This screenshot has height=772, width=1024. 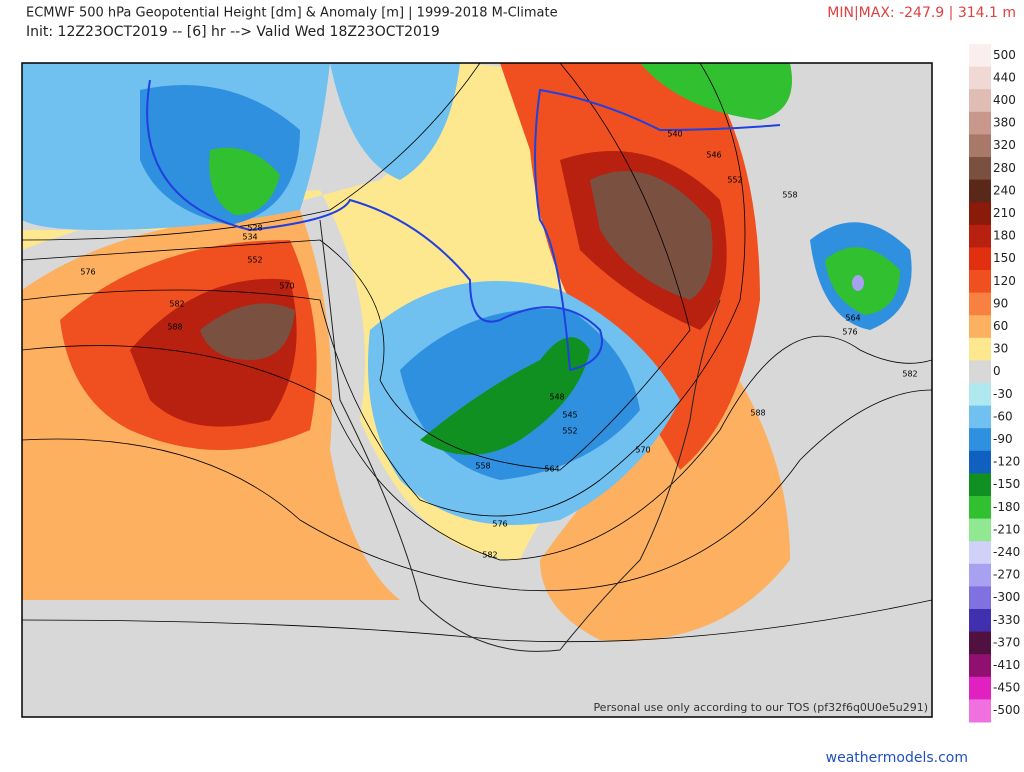 I want to click on colorbar-label: -240, so click(x=1006, y=552).